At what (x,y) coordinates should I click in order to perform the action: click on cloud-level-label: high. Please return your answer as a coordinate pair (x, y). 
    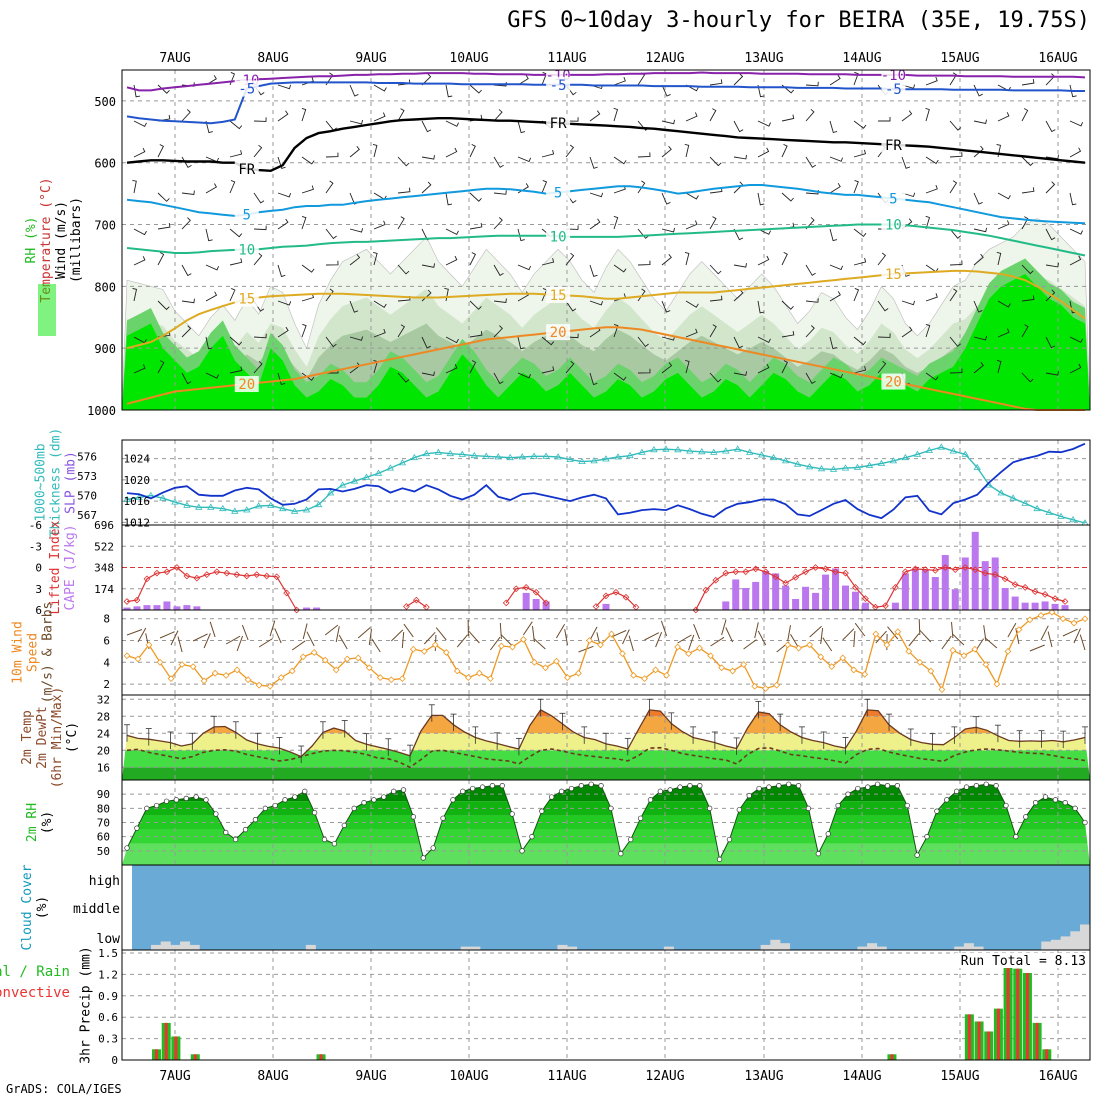
    Looking at the image, I should click on (104, 881).